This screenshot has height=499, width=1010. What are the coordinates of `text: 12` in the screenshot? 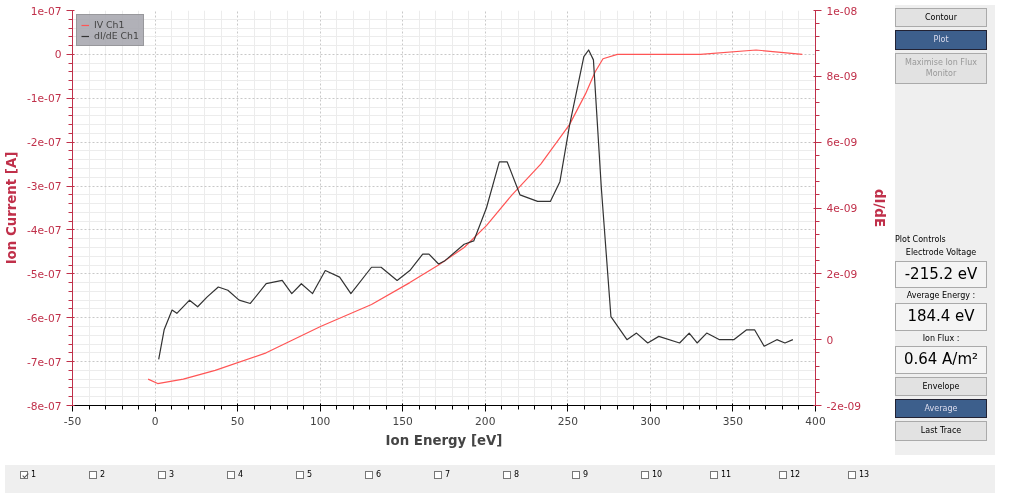 It's located at (795, 475).